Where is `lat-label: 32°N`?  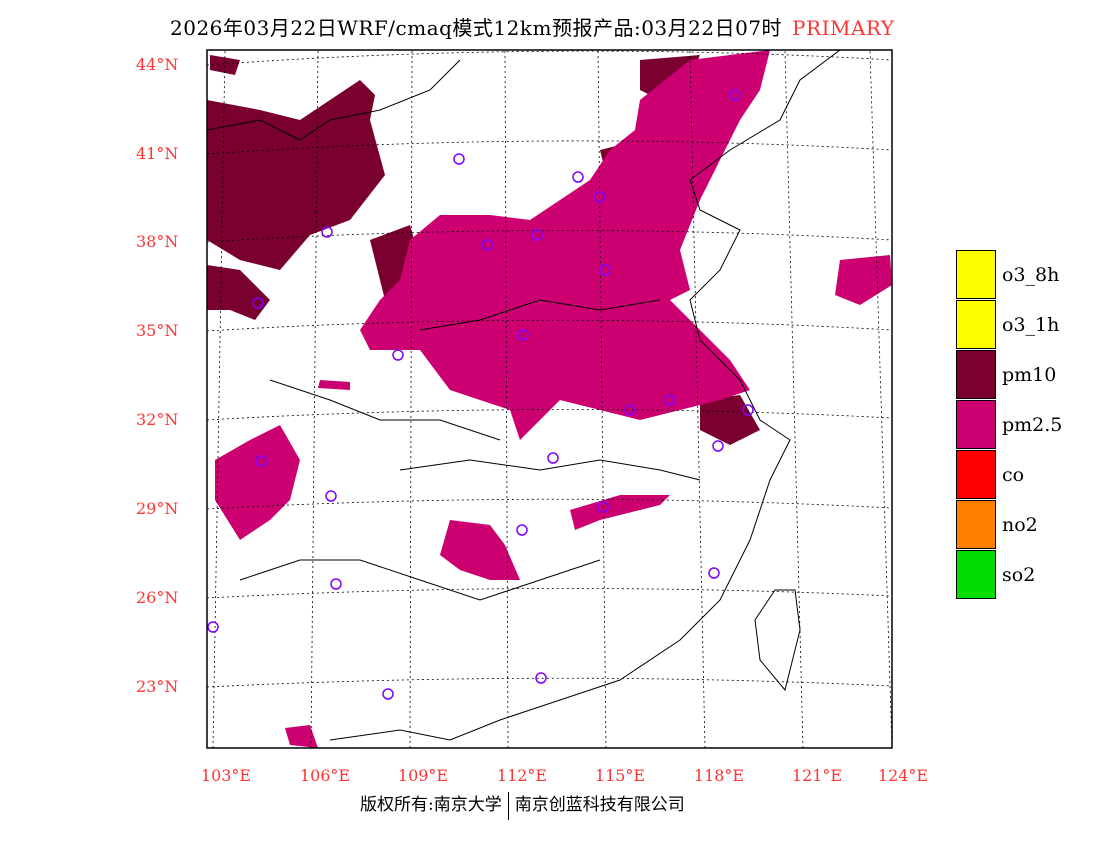
lat-label: 32°N is located at coordinates (157, 419).